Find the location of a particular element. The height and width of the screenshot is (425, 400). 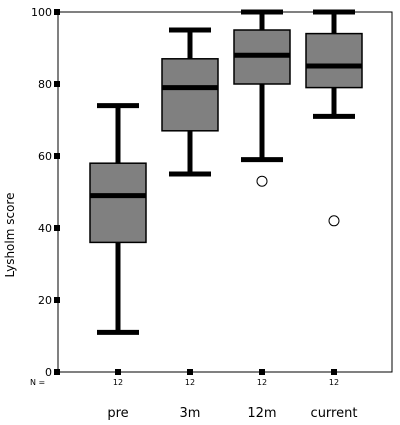

y-tick-label: 100 is located at coordinates (41, 12).